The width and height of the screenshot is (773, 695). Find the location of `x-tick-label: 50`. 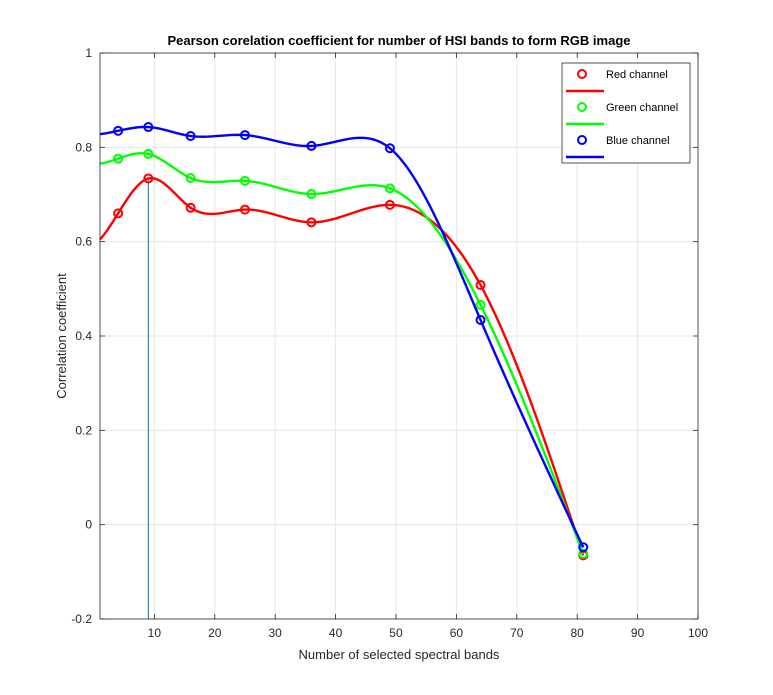

x-tick-label: 50 is located at coordinates (396, 633).